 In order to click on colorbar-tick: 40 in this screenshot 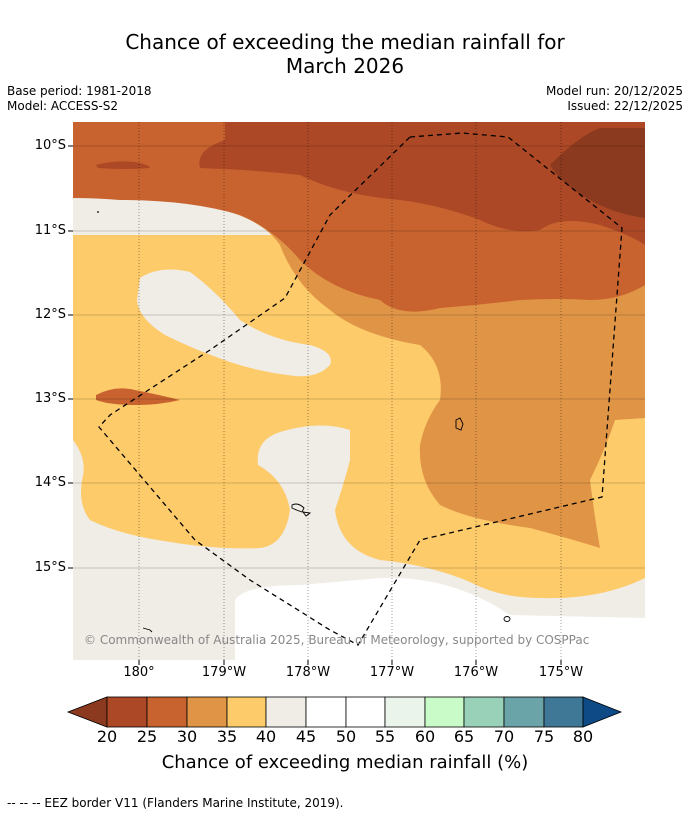, I will do `click(266, 736)`.